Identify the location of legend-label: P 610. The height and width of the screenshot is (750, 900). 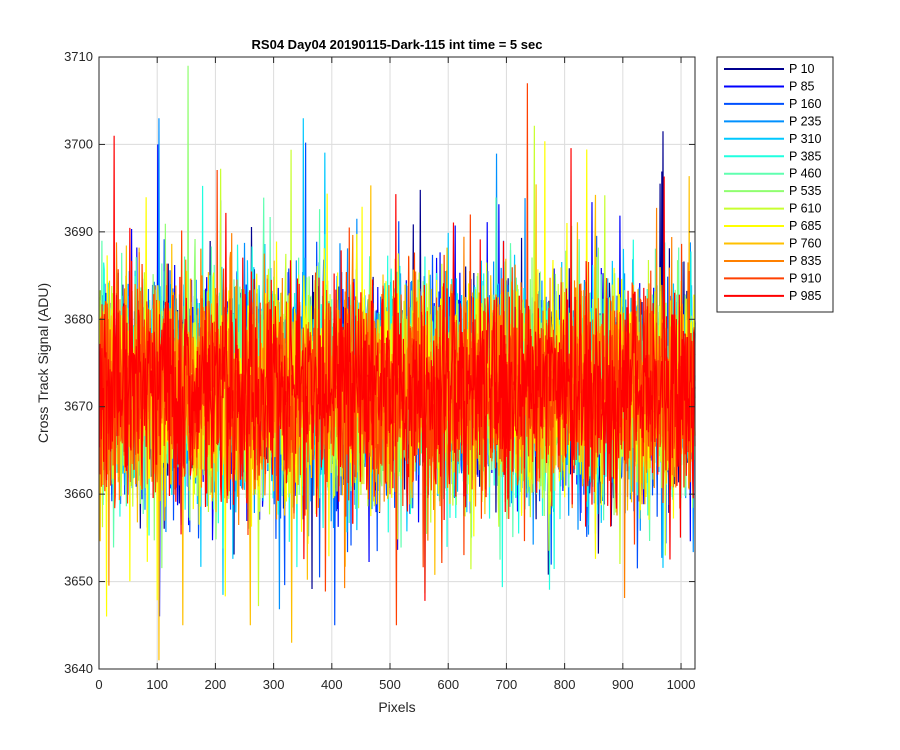
(805, 209).